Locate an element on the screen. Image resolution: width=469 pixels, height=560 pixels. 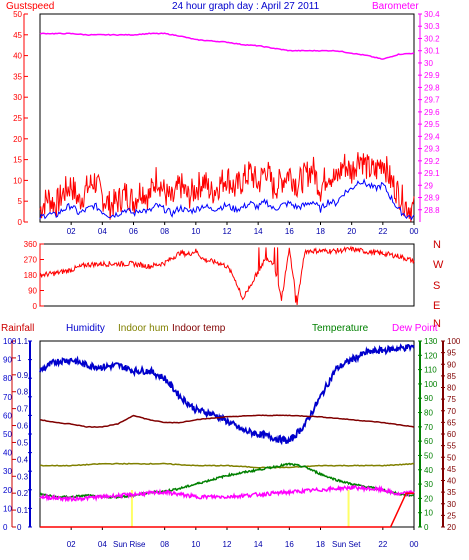
barometer-line is located at coordinates (227, 46).